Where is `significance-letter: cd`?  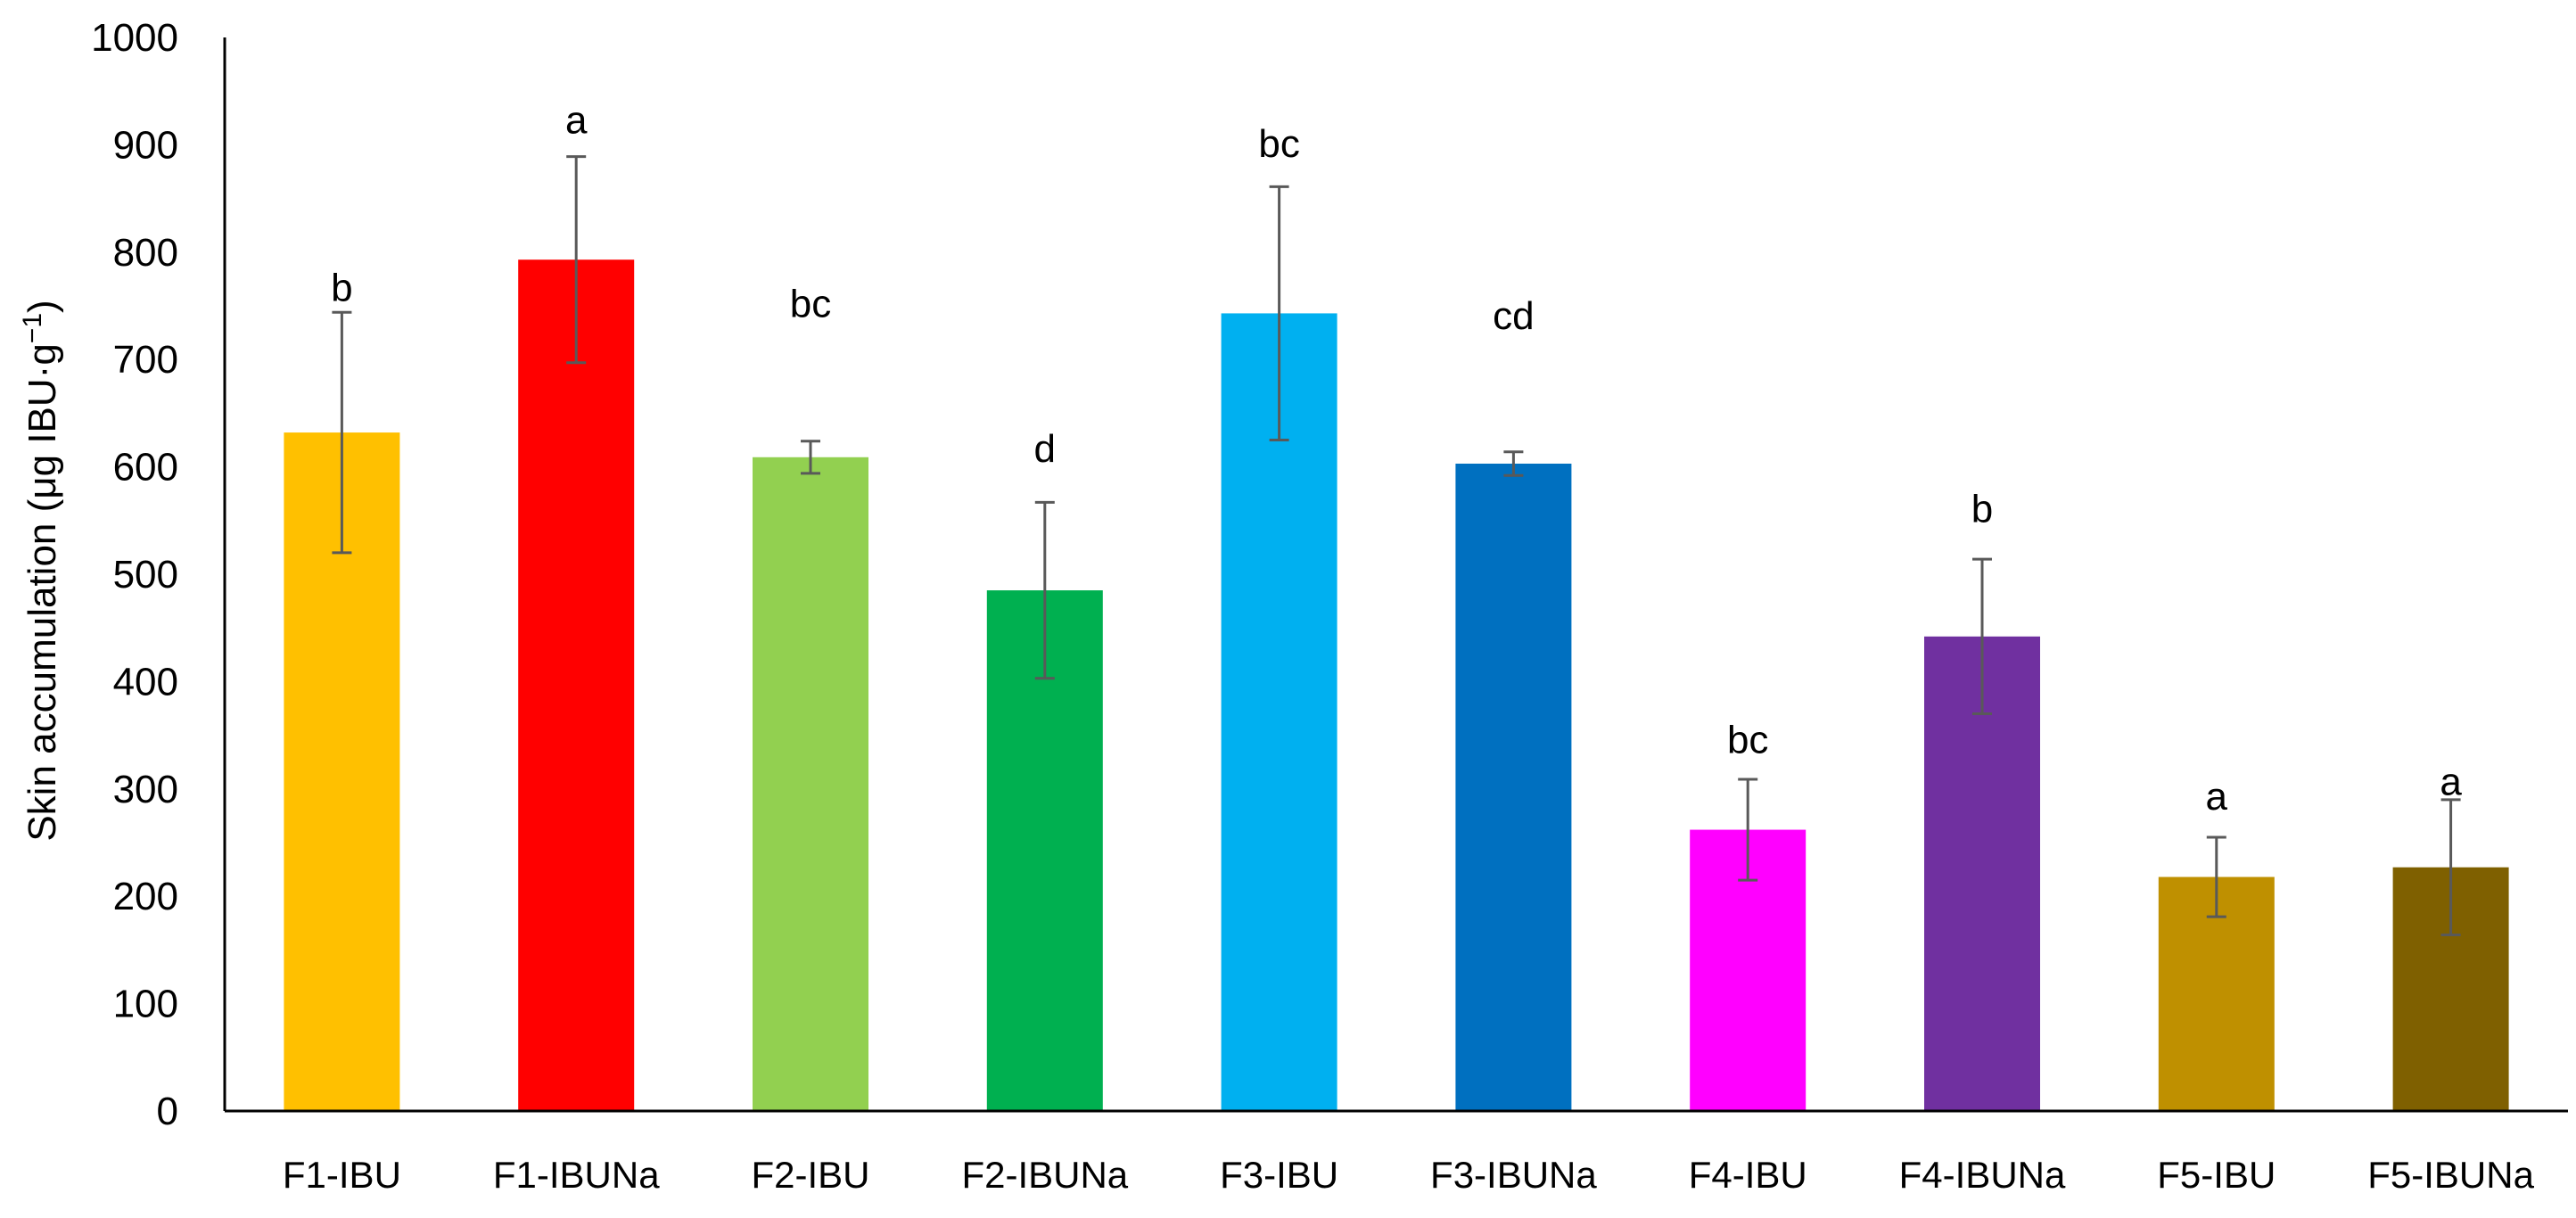 significance-letter: cd is located at coordinates (1513, 316).